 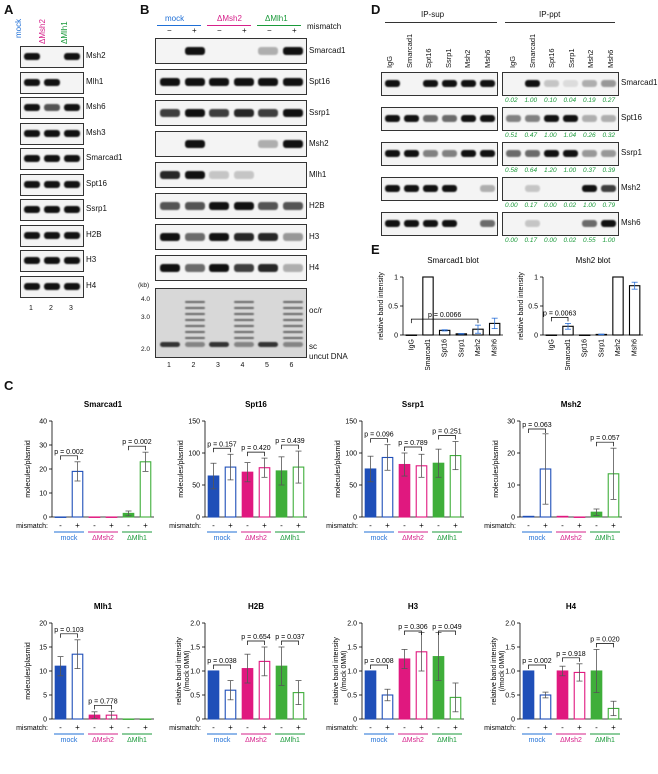 I want to click on gel-size-tick: 4.0, so click(x=146, y=299).